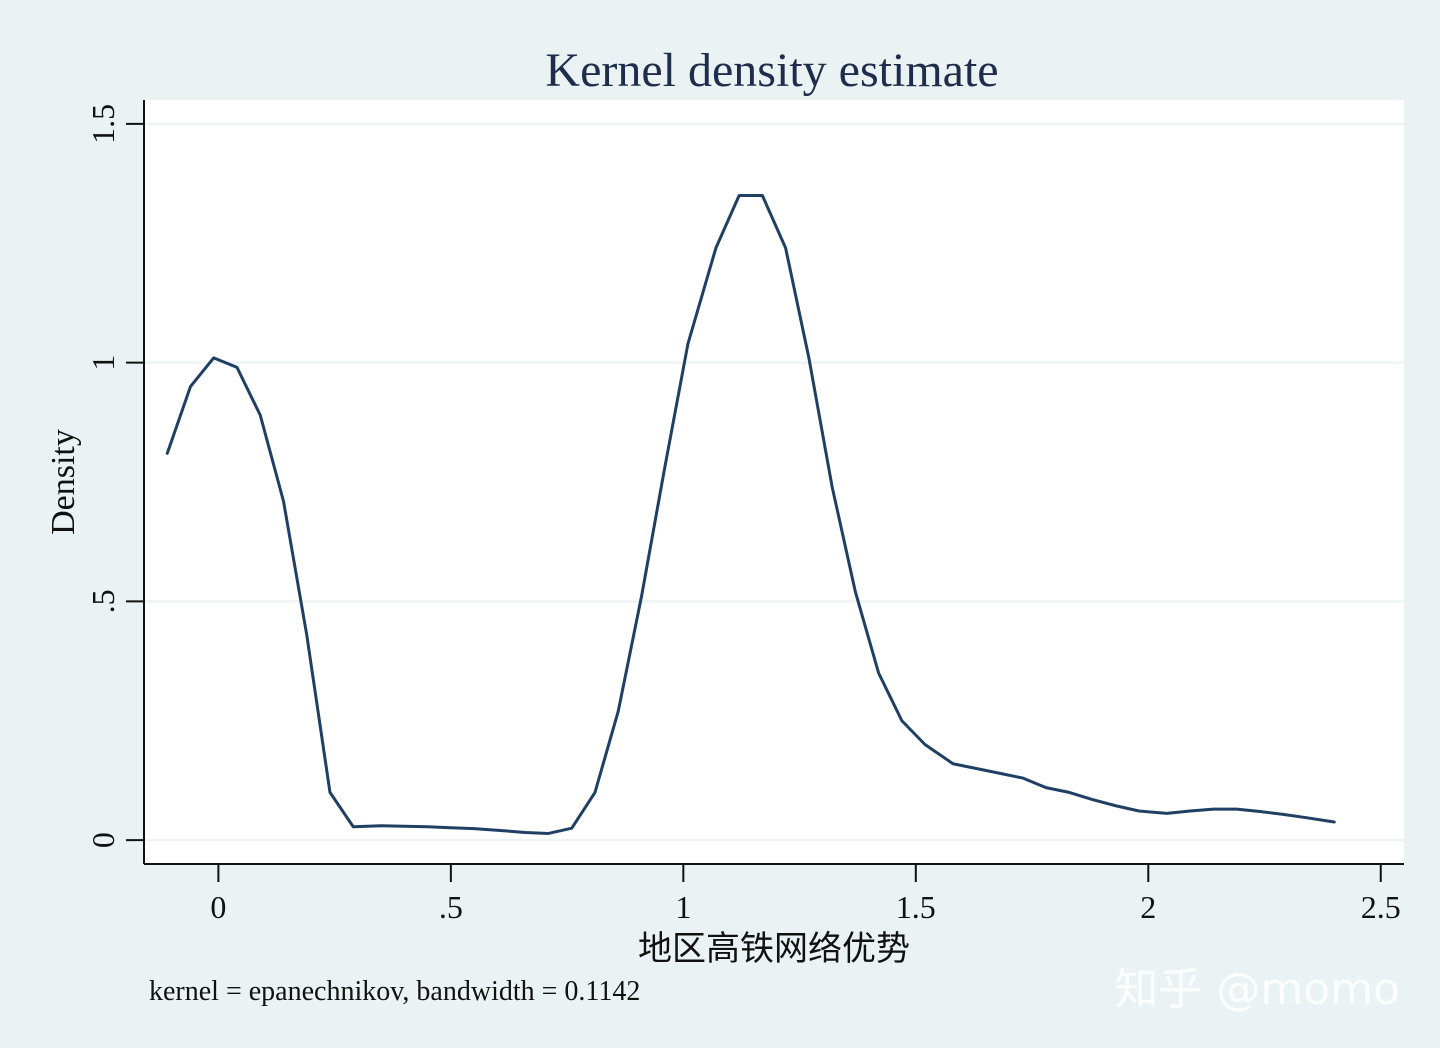  Describe the element at coordinates (683, 907) in the screenshot. I see `x-tick-label: 1` at that location.